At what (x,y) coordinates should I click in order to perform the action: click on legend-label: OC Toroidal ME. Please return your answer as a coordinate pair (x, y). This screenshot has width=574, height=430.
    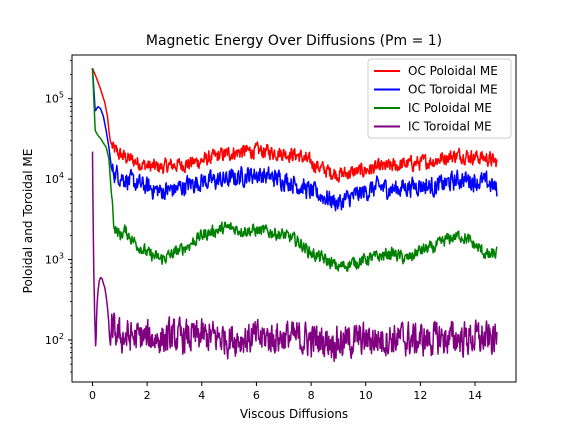
    Looking at the image, I should click on (453, 90).